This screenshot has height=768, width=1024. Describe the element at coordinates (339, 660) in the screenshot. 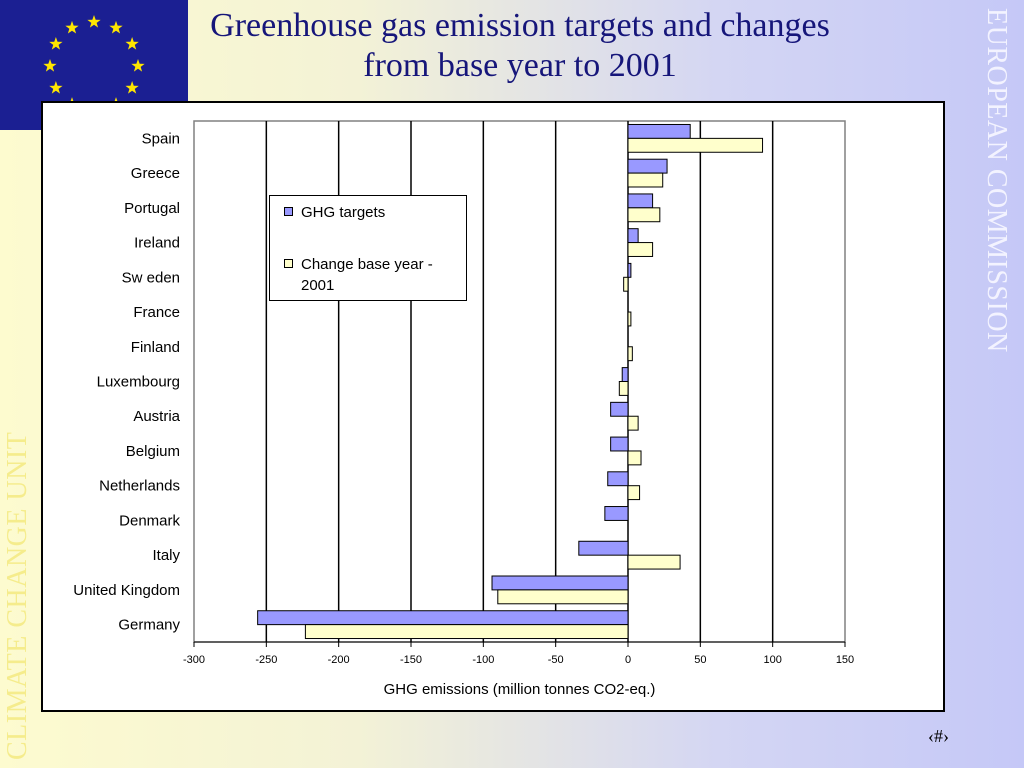

I see `x-tick-label: -200` at that location.